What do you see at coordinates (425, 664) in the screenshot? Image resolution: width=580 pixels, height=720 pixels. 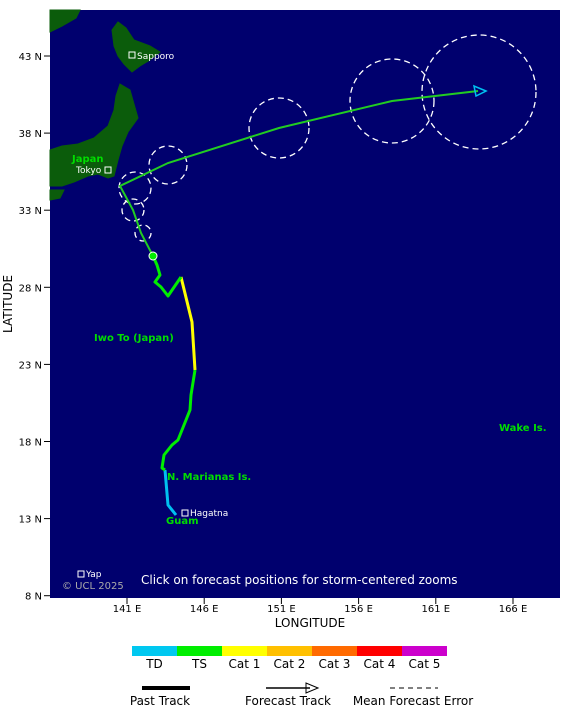 I see `legend-label: Cat 5` at bounding box center [425, 664].